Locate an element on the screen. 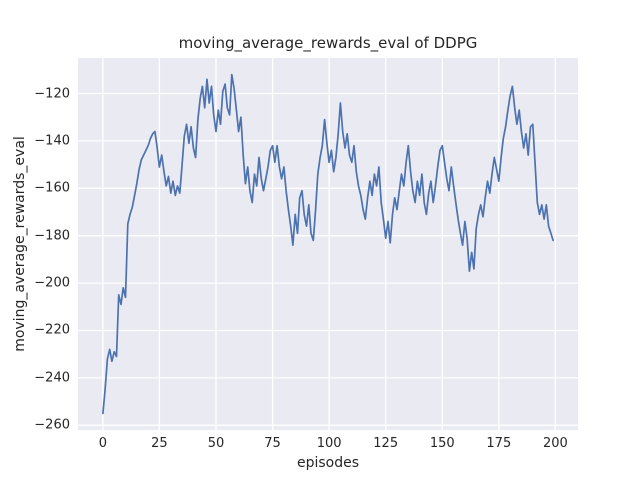 This screenshot has height=480, width=640. x-tick-label: 75 is located at coordinates (272, 443).